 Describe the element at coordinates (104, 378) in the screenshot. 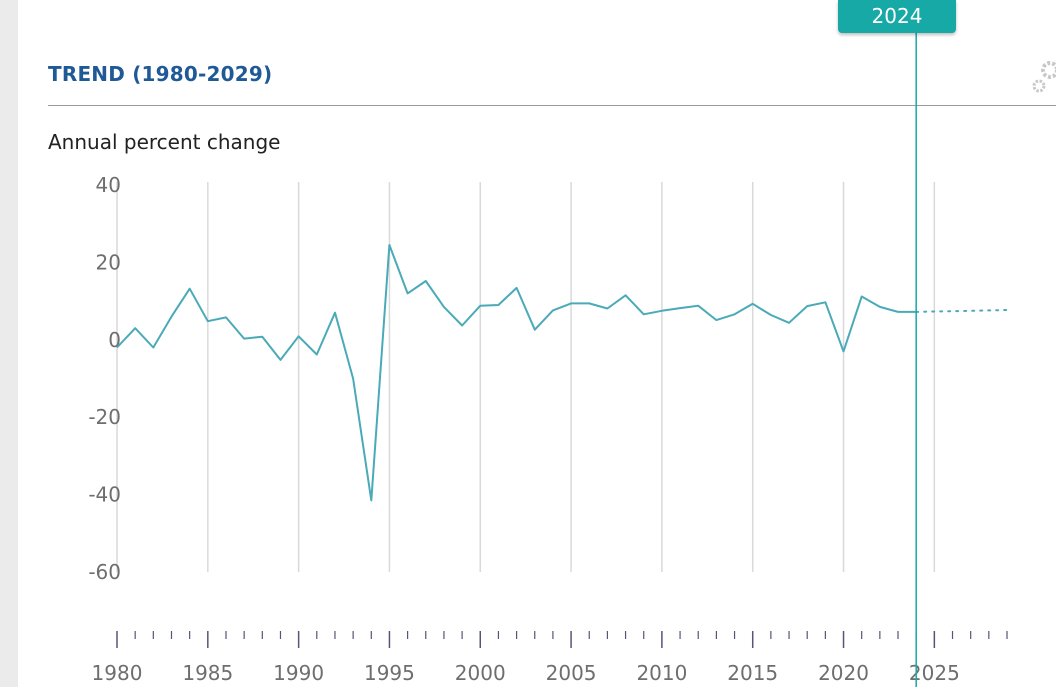

I see `y-tick-labels: 40 20 0 -20 -40 -60` at that location.